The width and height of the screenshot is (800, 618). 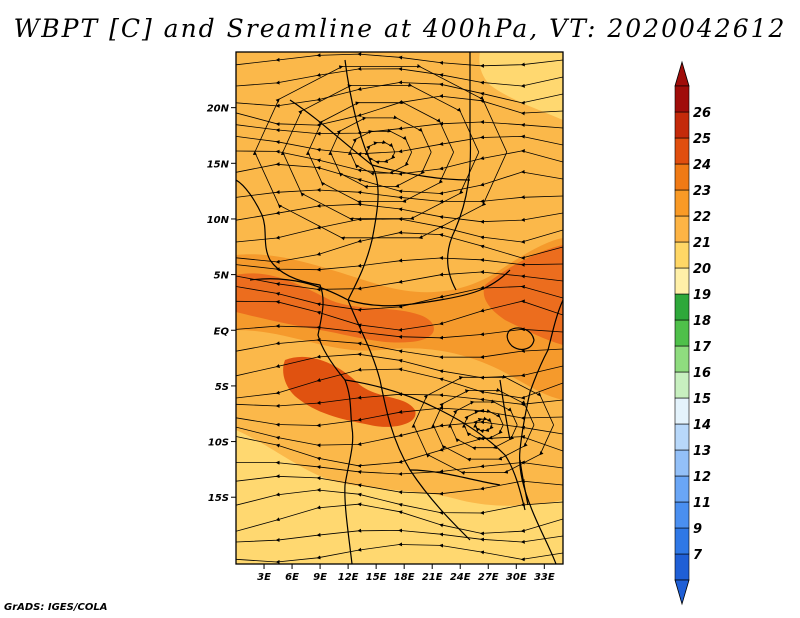 What do you see at coordinates (702, 503) in the screenshot?
I see `colorbar-label: 11` at bounding box center [702, 503].